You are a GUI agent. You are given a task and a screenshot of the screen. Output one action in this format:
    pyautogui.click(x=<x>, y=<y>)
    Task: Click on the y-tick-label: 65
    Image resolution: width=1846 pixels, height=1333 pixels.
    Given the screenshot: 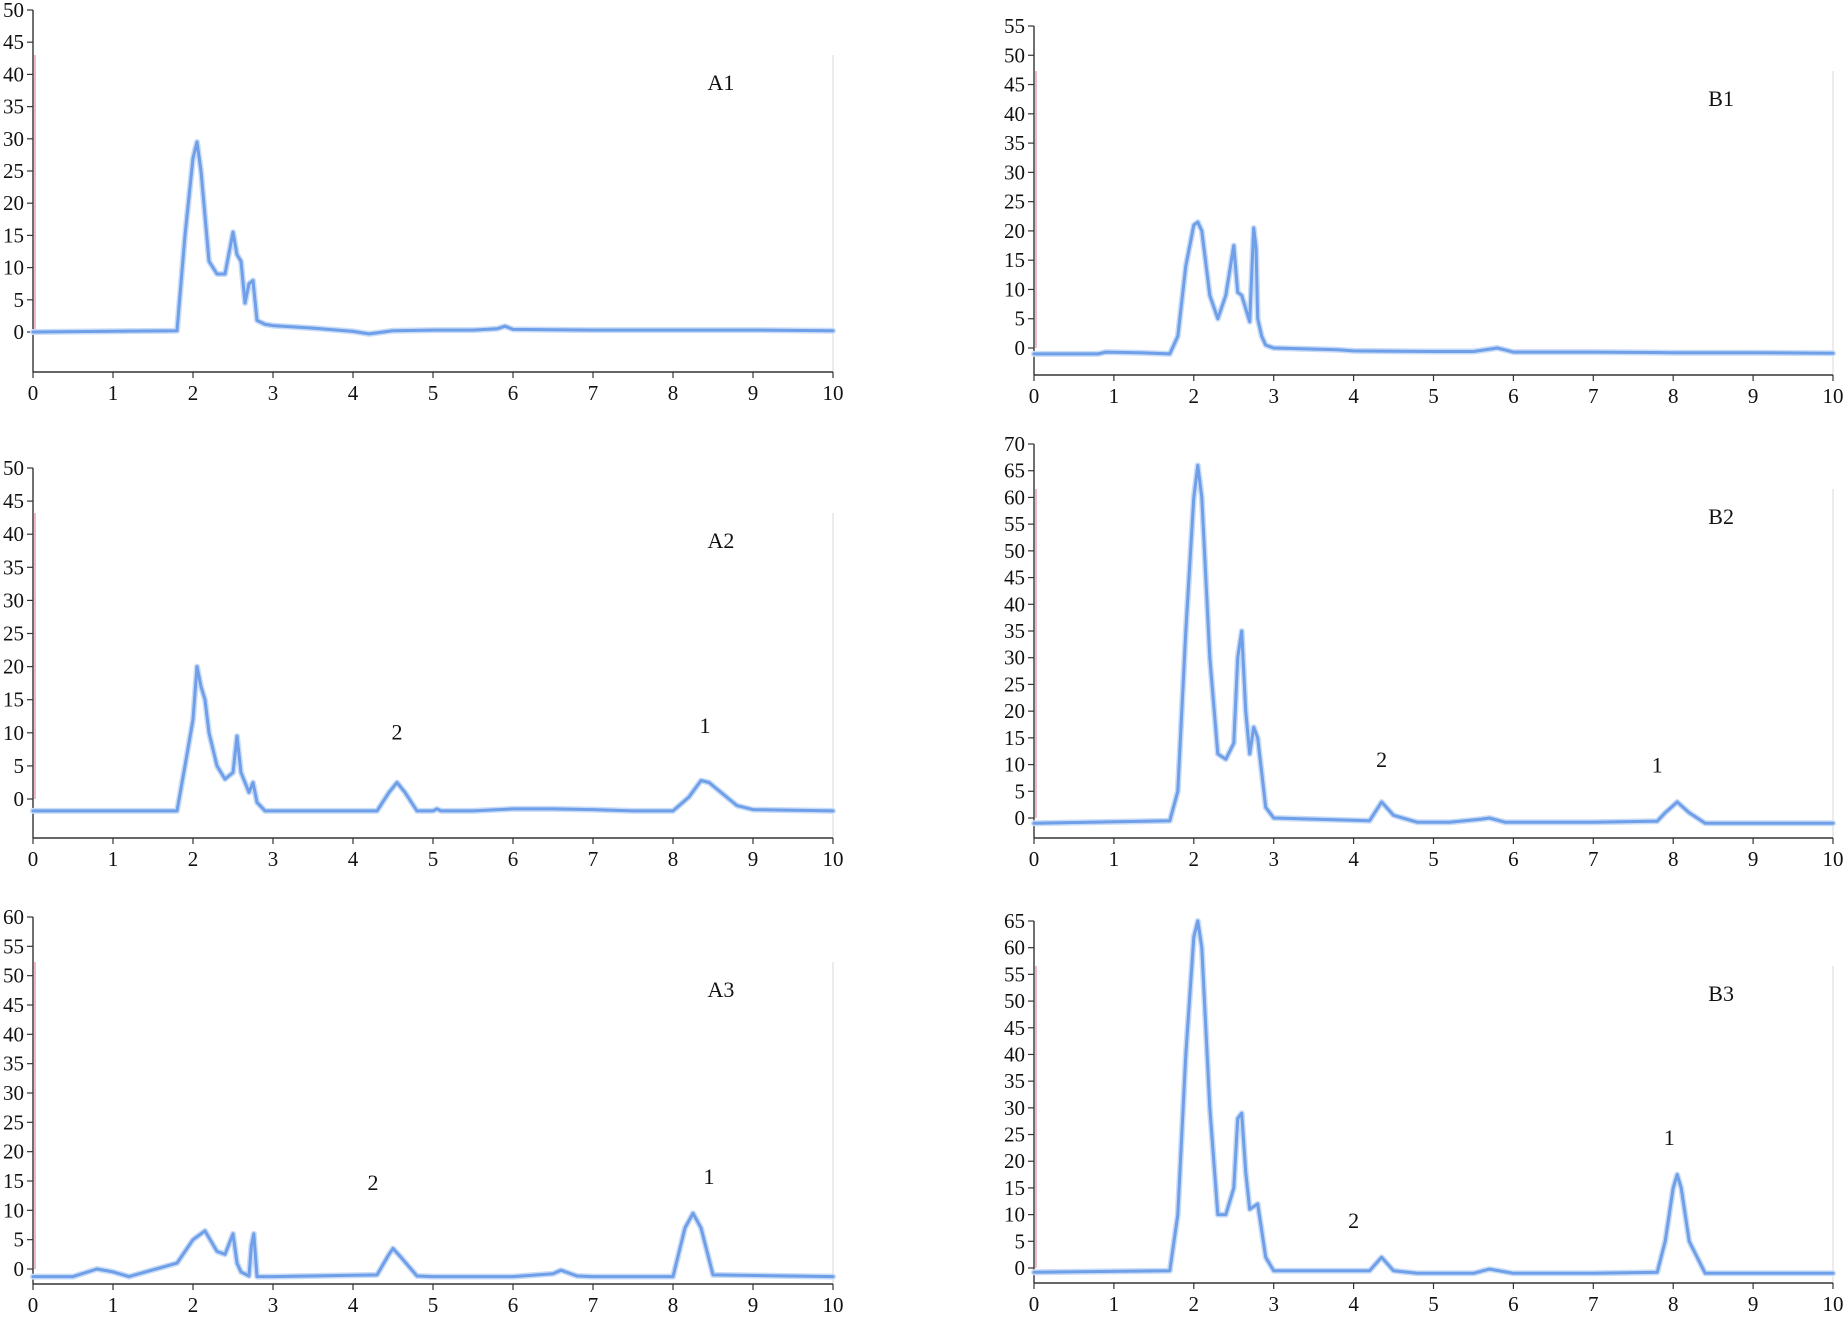 What is the action you would take?
    pyautogui.click(x=1014, y=921)
    